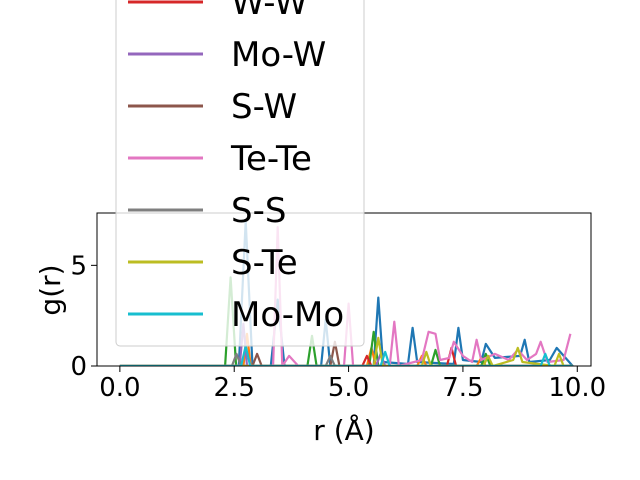  What do you see at coordinates (287, 315) in the screenshot?
I see `legend-label: Mo-Mo` at bounding box center [287, 315].